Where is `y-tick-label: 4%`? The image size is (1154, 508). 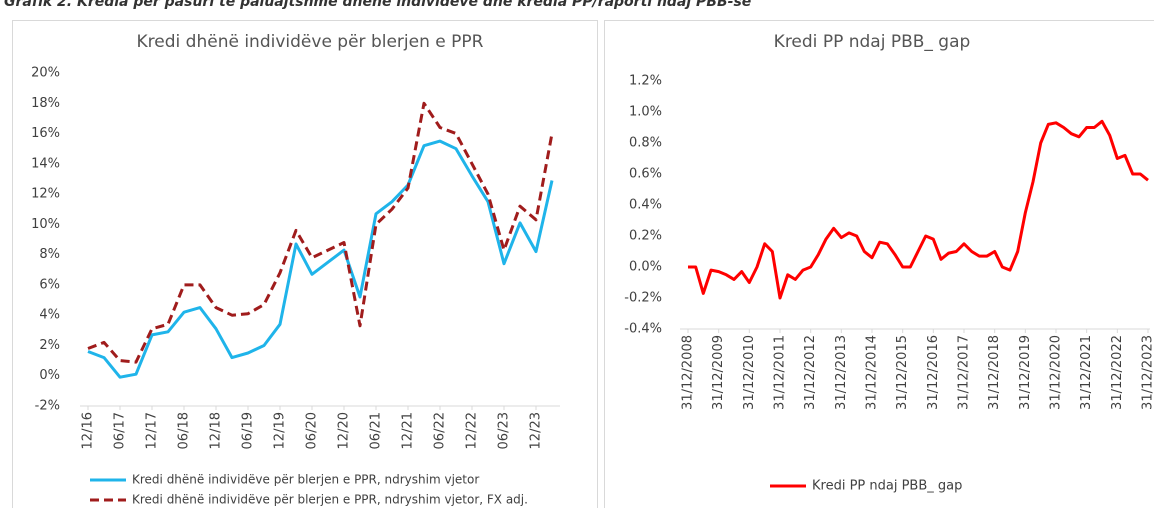
y-tick-label: 4% is located at coordinates (49, 315).